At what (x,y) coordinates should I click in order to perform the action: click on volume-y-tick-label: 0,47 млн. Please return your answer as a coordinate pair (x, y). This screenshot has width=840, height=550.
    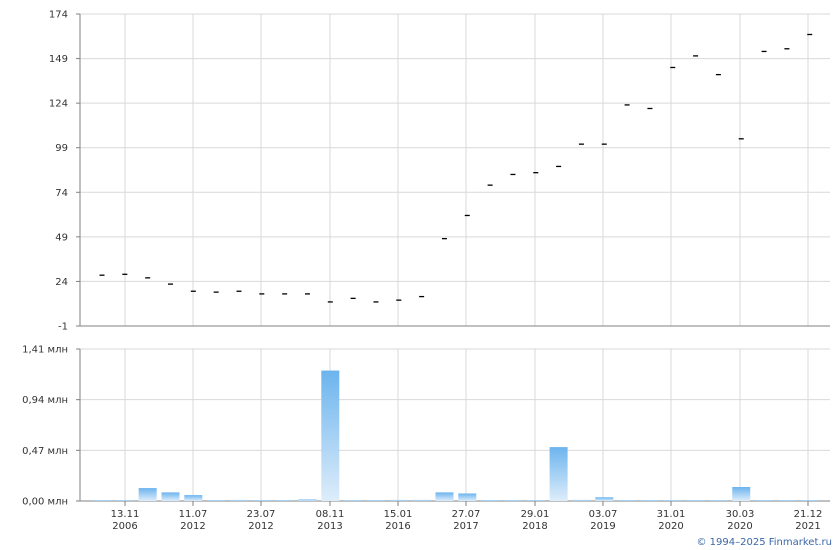
    Looking at the image, I should click on (45, 451).